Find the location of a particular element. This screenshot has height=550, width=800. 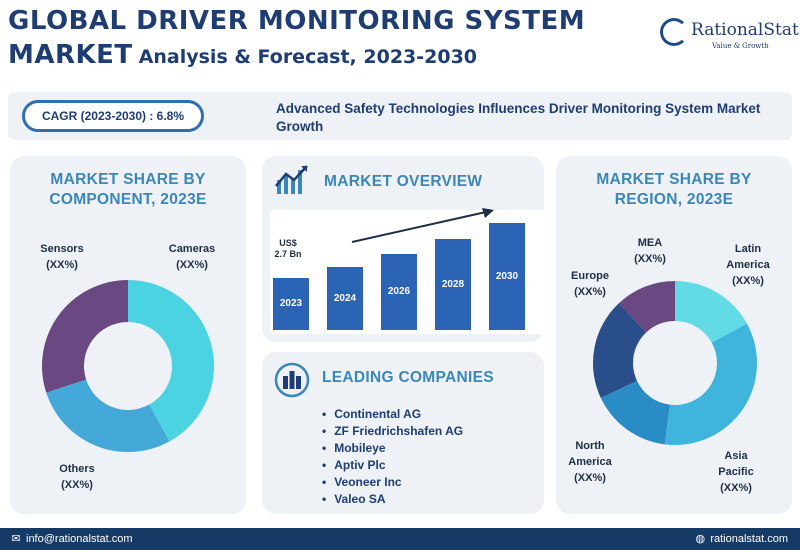

region-donut-chart is located at coordinates (675, 363).